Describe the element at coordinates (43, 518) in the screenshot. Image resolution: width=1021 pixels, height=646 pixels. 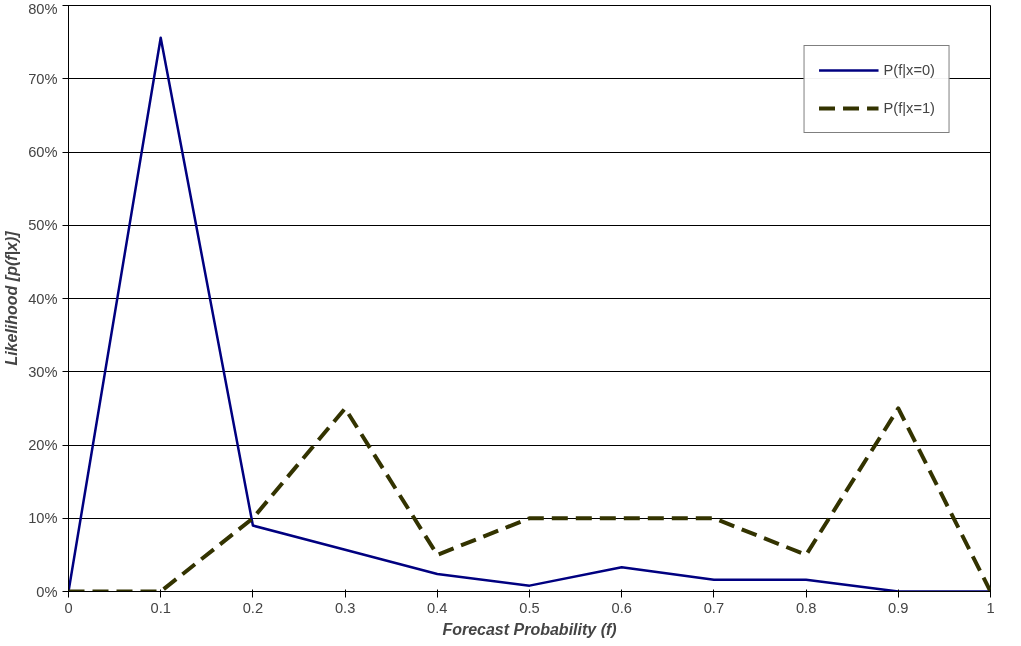
I see `y-tick-label: 10%` at that location.